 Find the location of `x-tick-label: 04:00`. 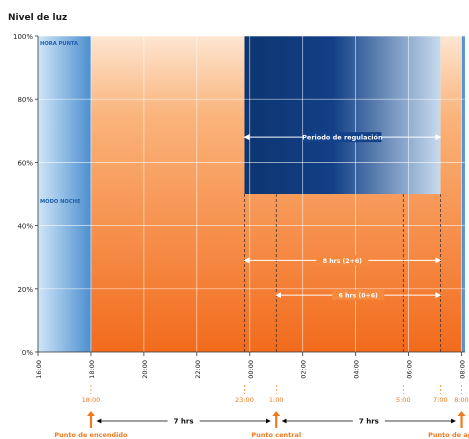

x-tick-label: 04:00 is located at coordinates (357, 369).